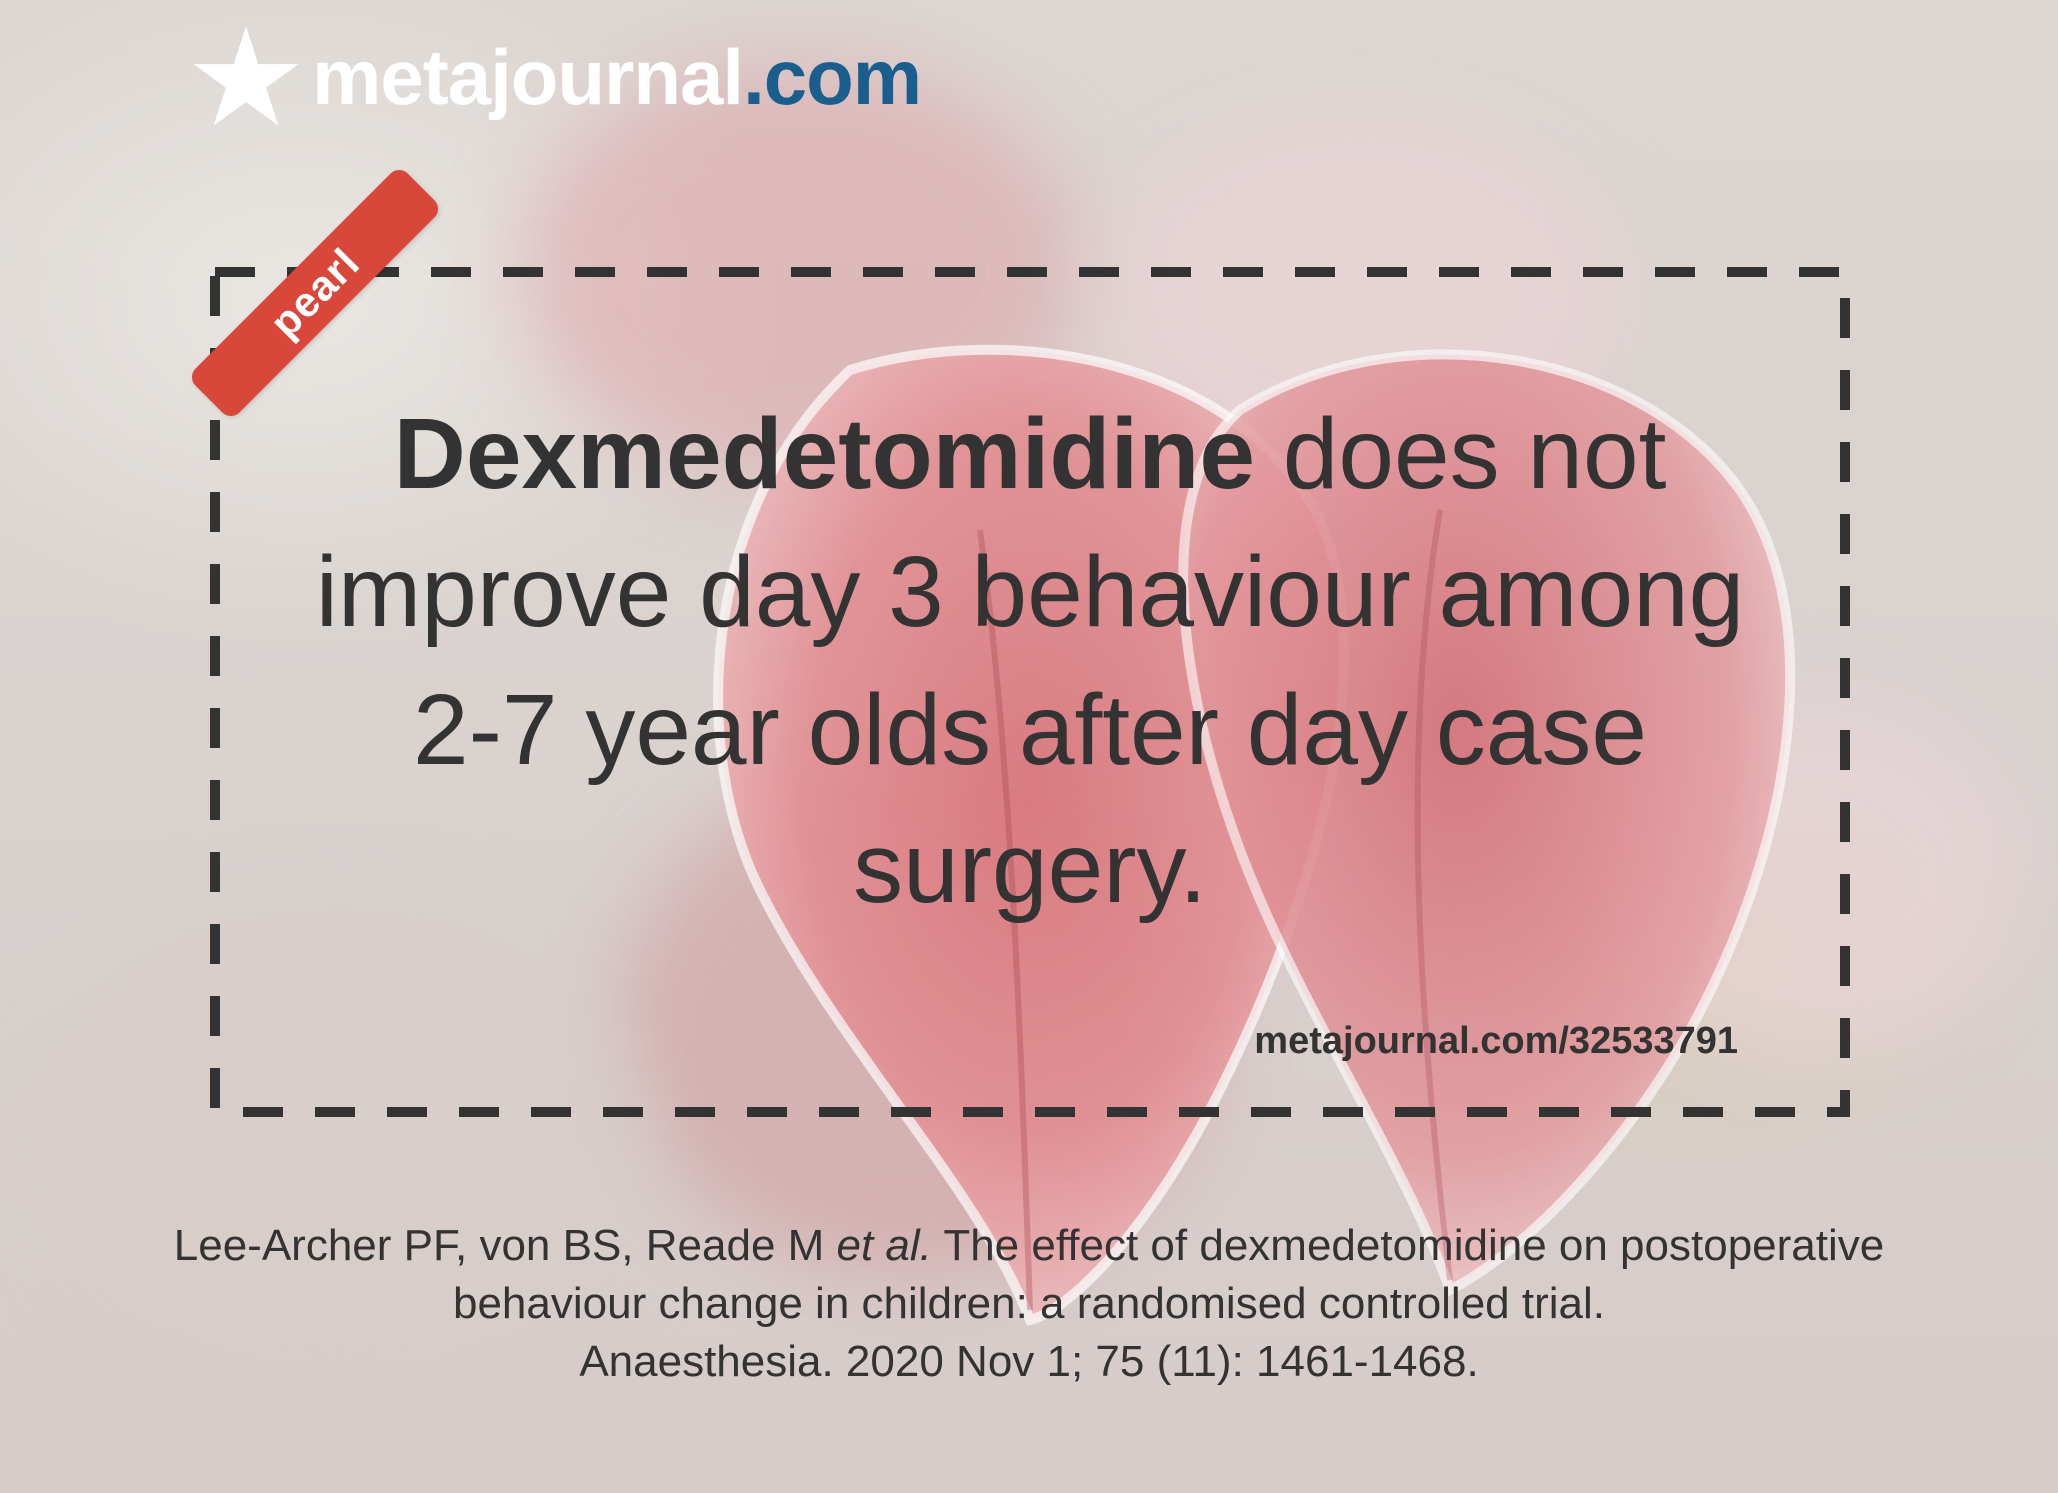 This screenshot has width=2058, height=1493. What do you see at coordinates (884, 1245) in the screenshot?
I see `citation-etal: et al.` at bounding box center [884, 1245].